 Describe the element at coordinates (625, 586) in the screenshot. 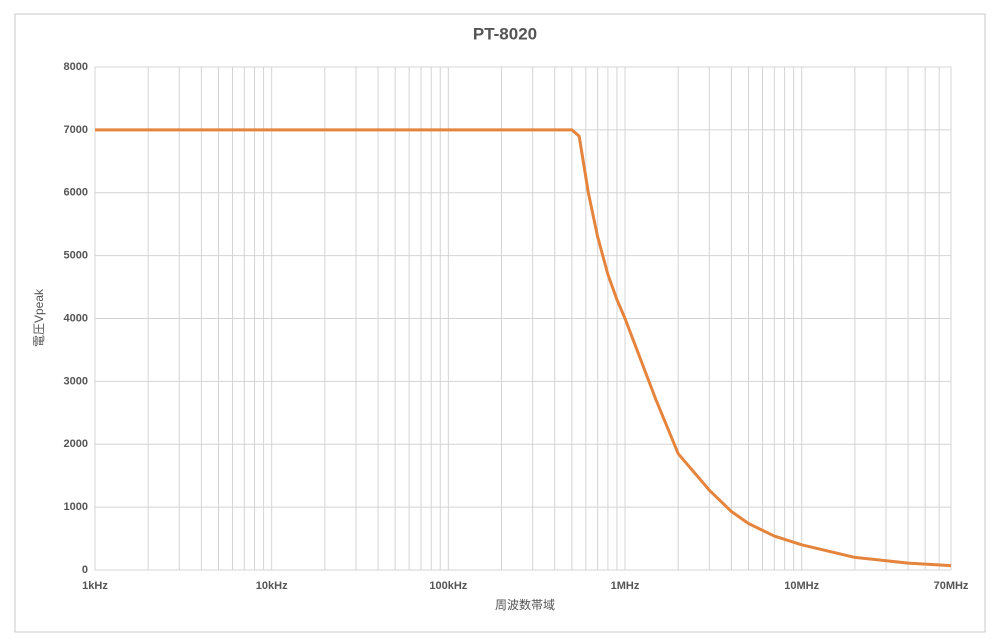

I see `x-tick-label: 1MHz` at that location.